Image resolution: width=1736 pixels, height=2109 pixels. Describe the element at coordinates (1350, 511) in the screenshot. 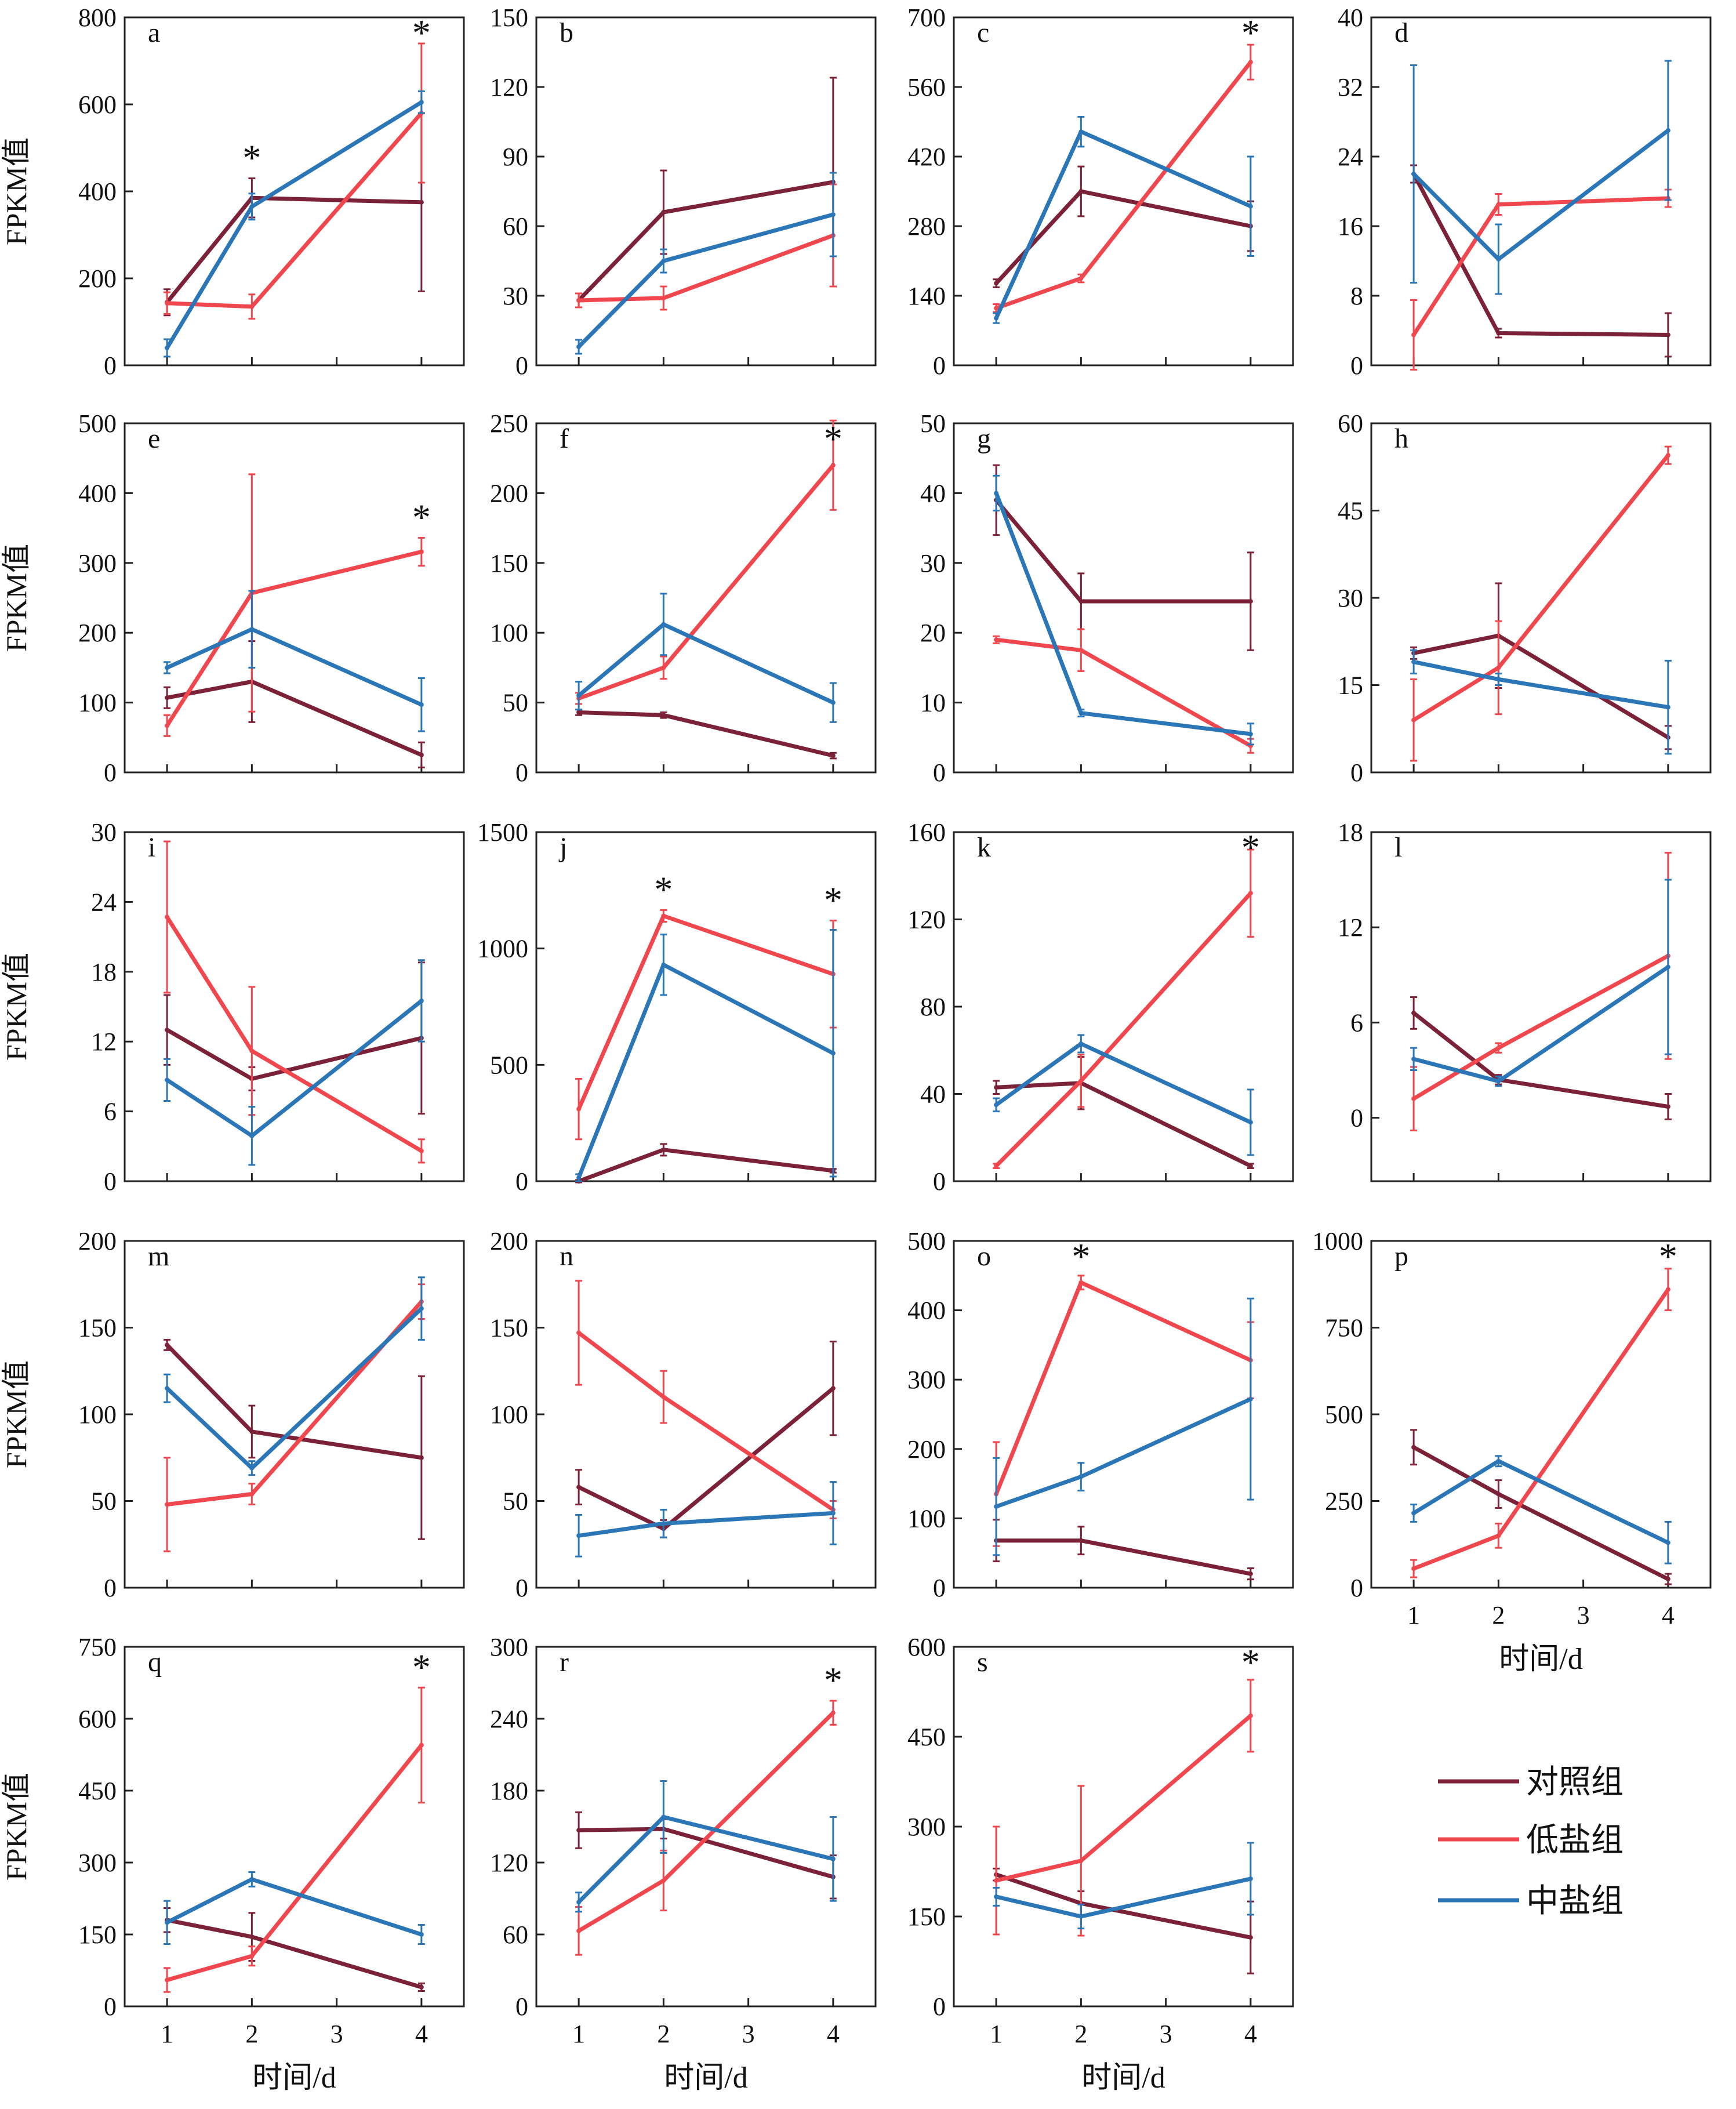

I see `y-tick-label: 45` at that location.